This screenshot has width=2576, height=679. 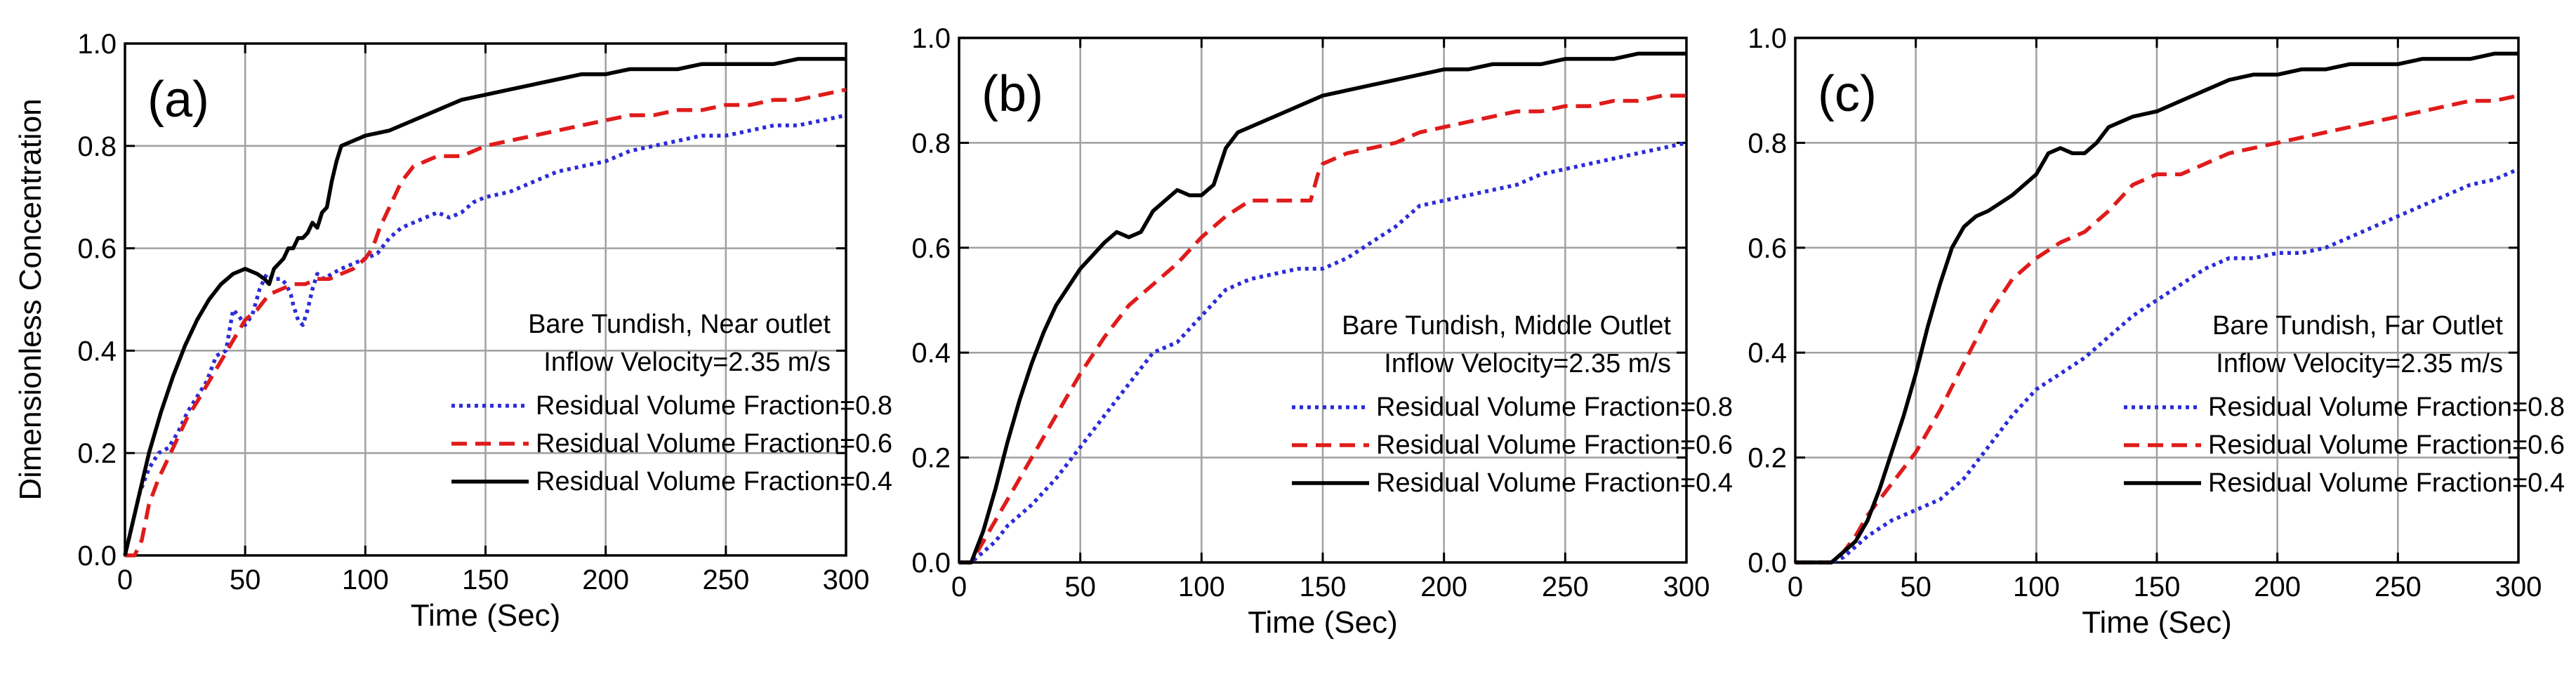 I want to click on annotation-title: Bare Tundish, Near outlet, so click(x=679, y=325).